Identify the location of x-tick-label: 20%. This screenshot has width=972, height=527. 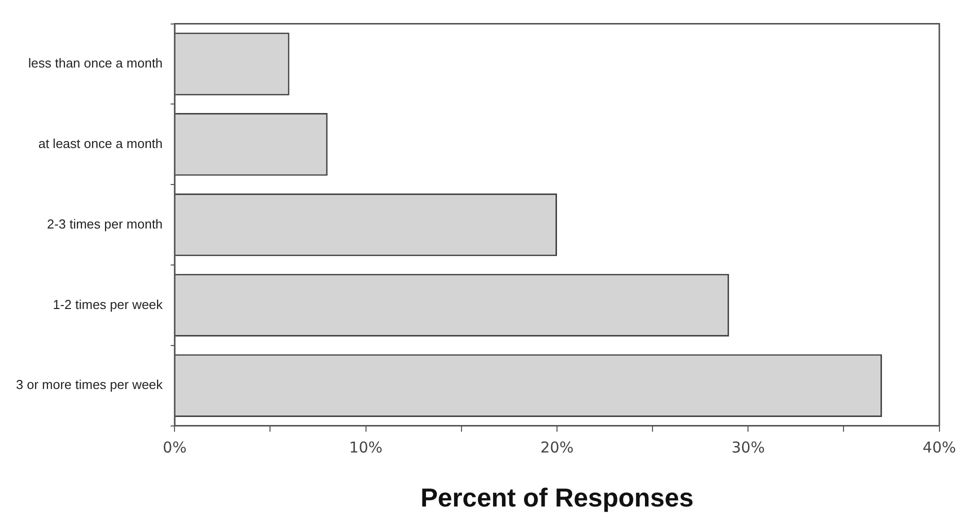
(557, 447).